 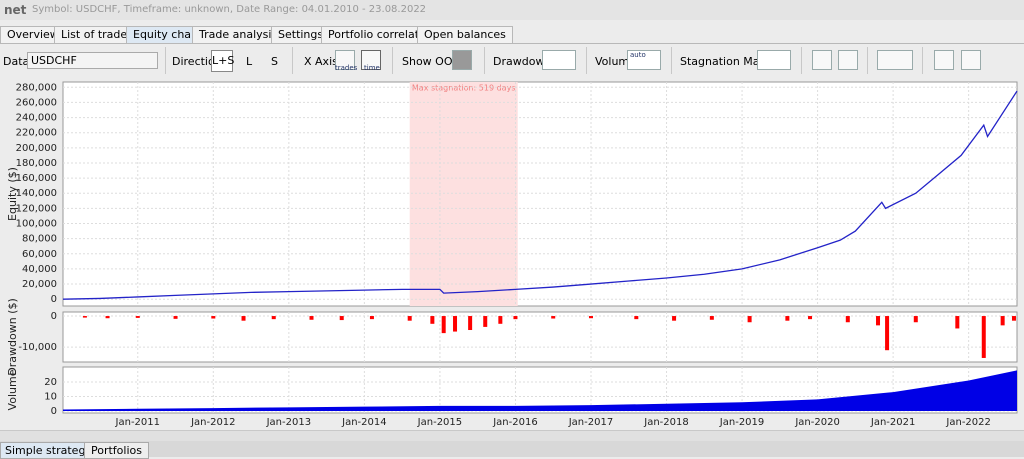 What do you see at coordinates (301, 34) in the screenshot?
I see `tab: Settings` at bounding box center [301, 34].